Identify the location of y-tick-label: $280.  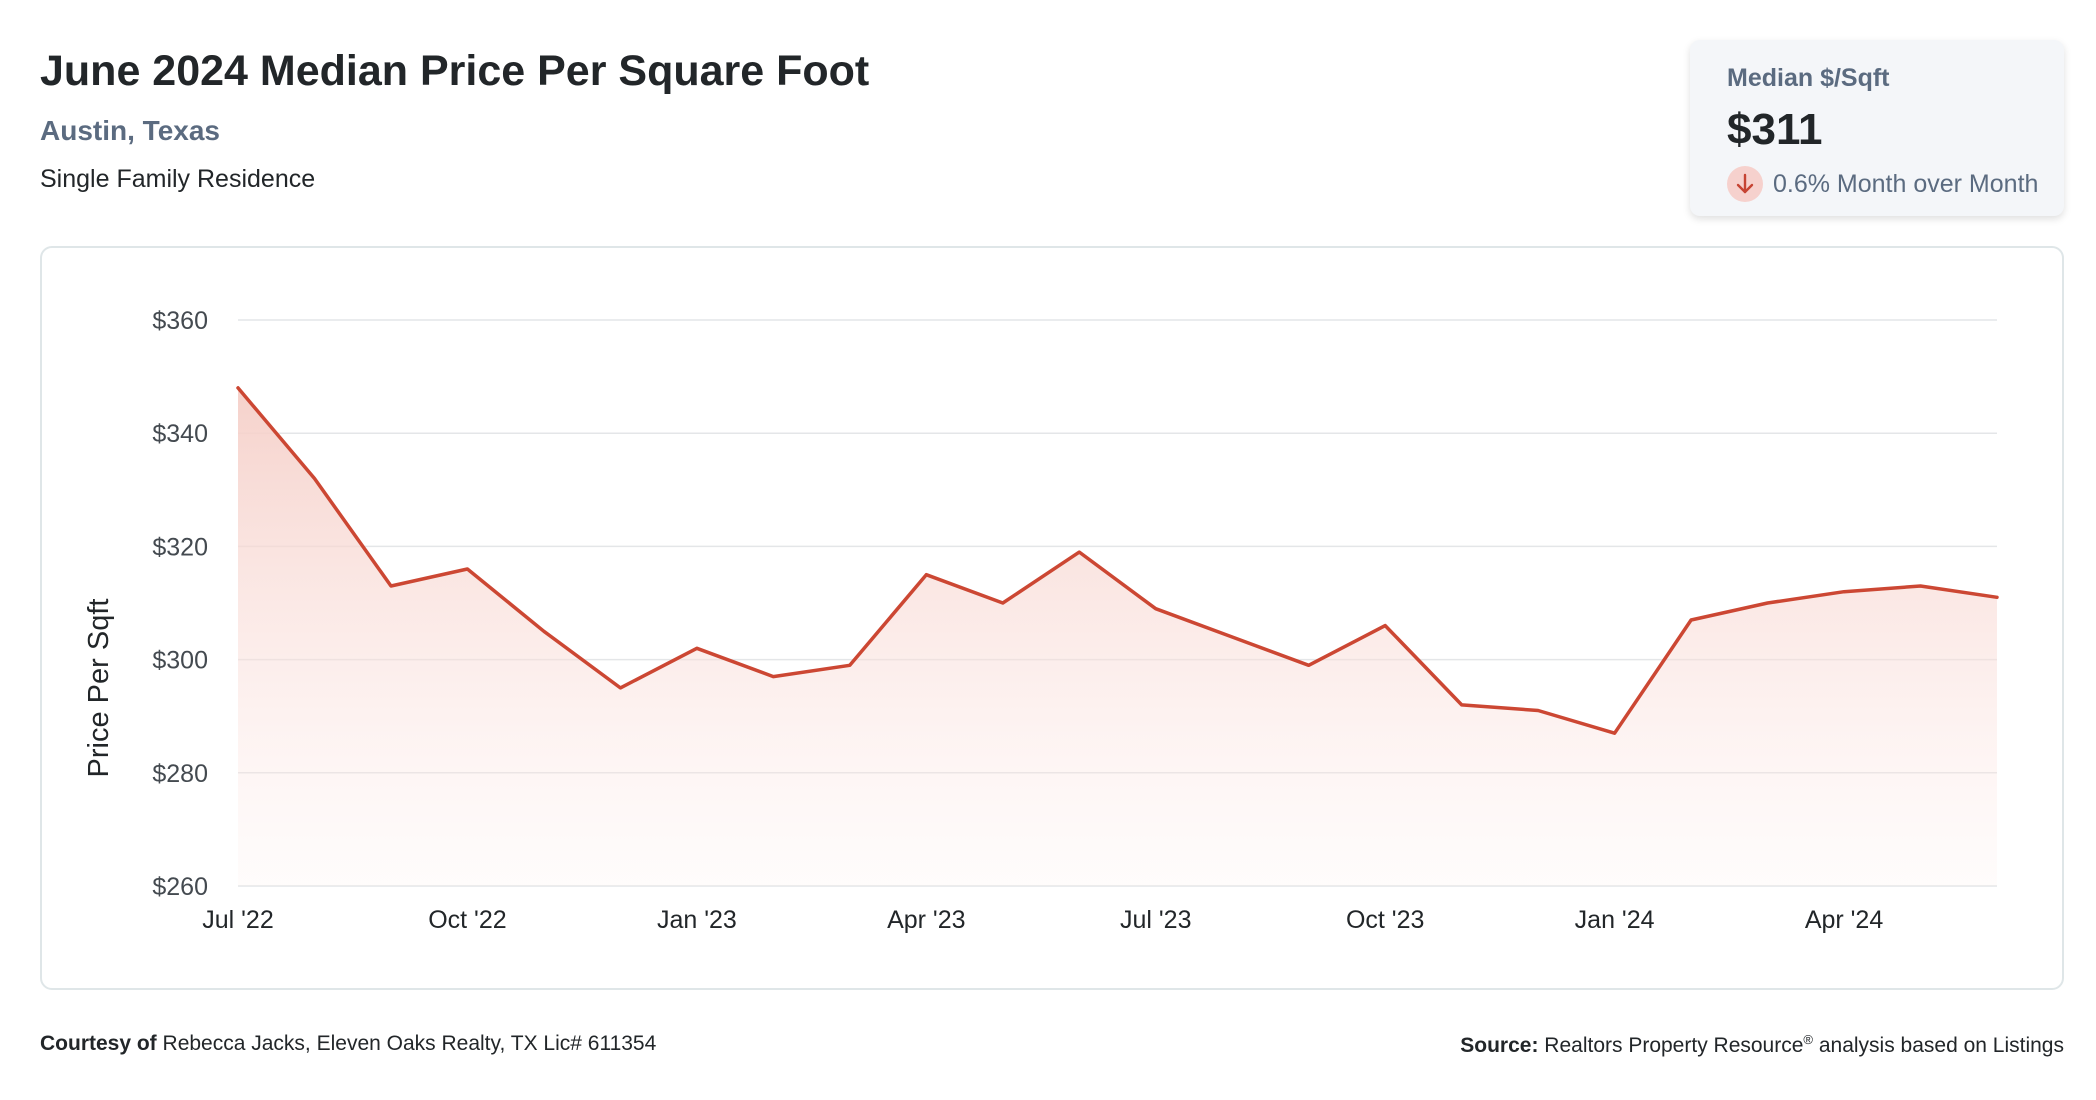
(180, 774).